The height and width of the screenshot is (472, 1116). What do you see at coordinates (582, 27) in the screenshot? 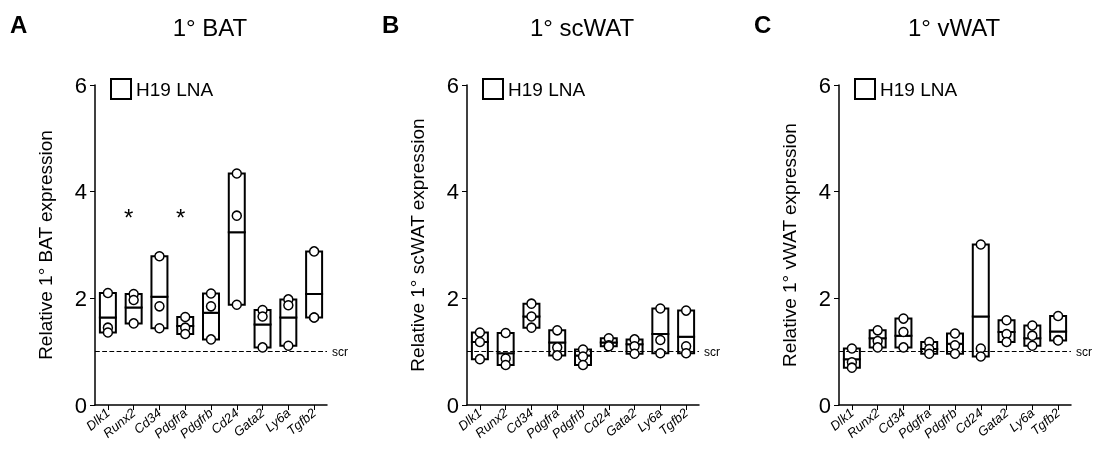
I see `chart-title: 1° scWAT` at bounding box center [582, 27].